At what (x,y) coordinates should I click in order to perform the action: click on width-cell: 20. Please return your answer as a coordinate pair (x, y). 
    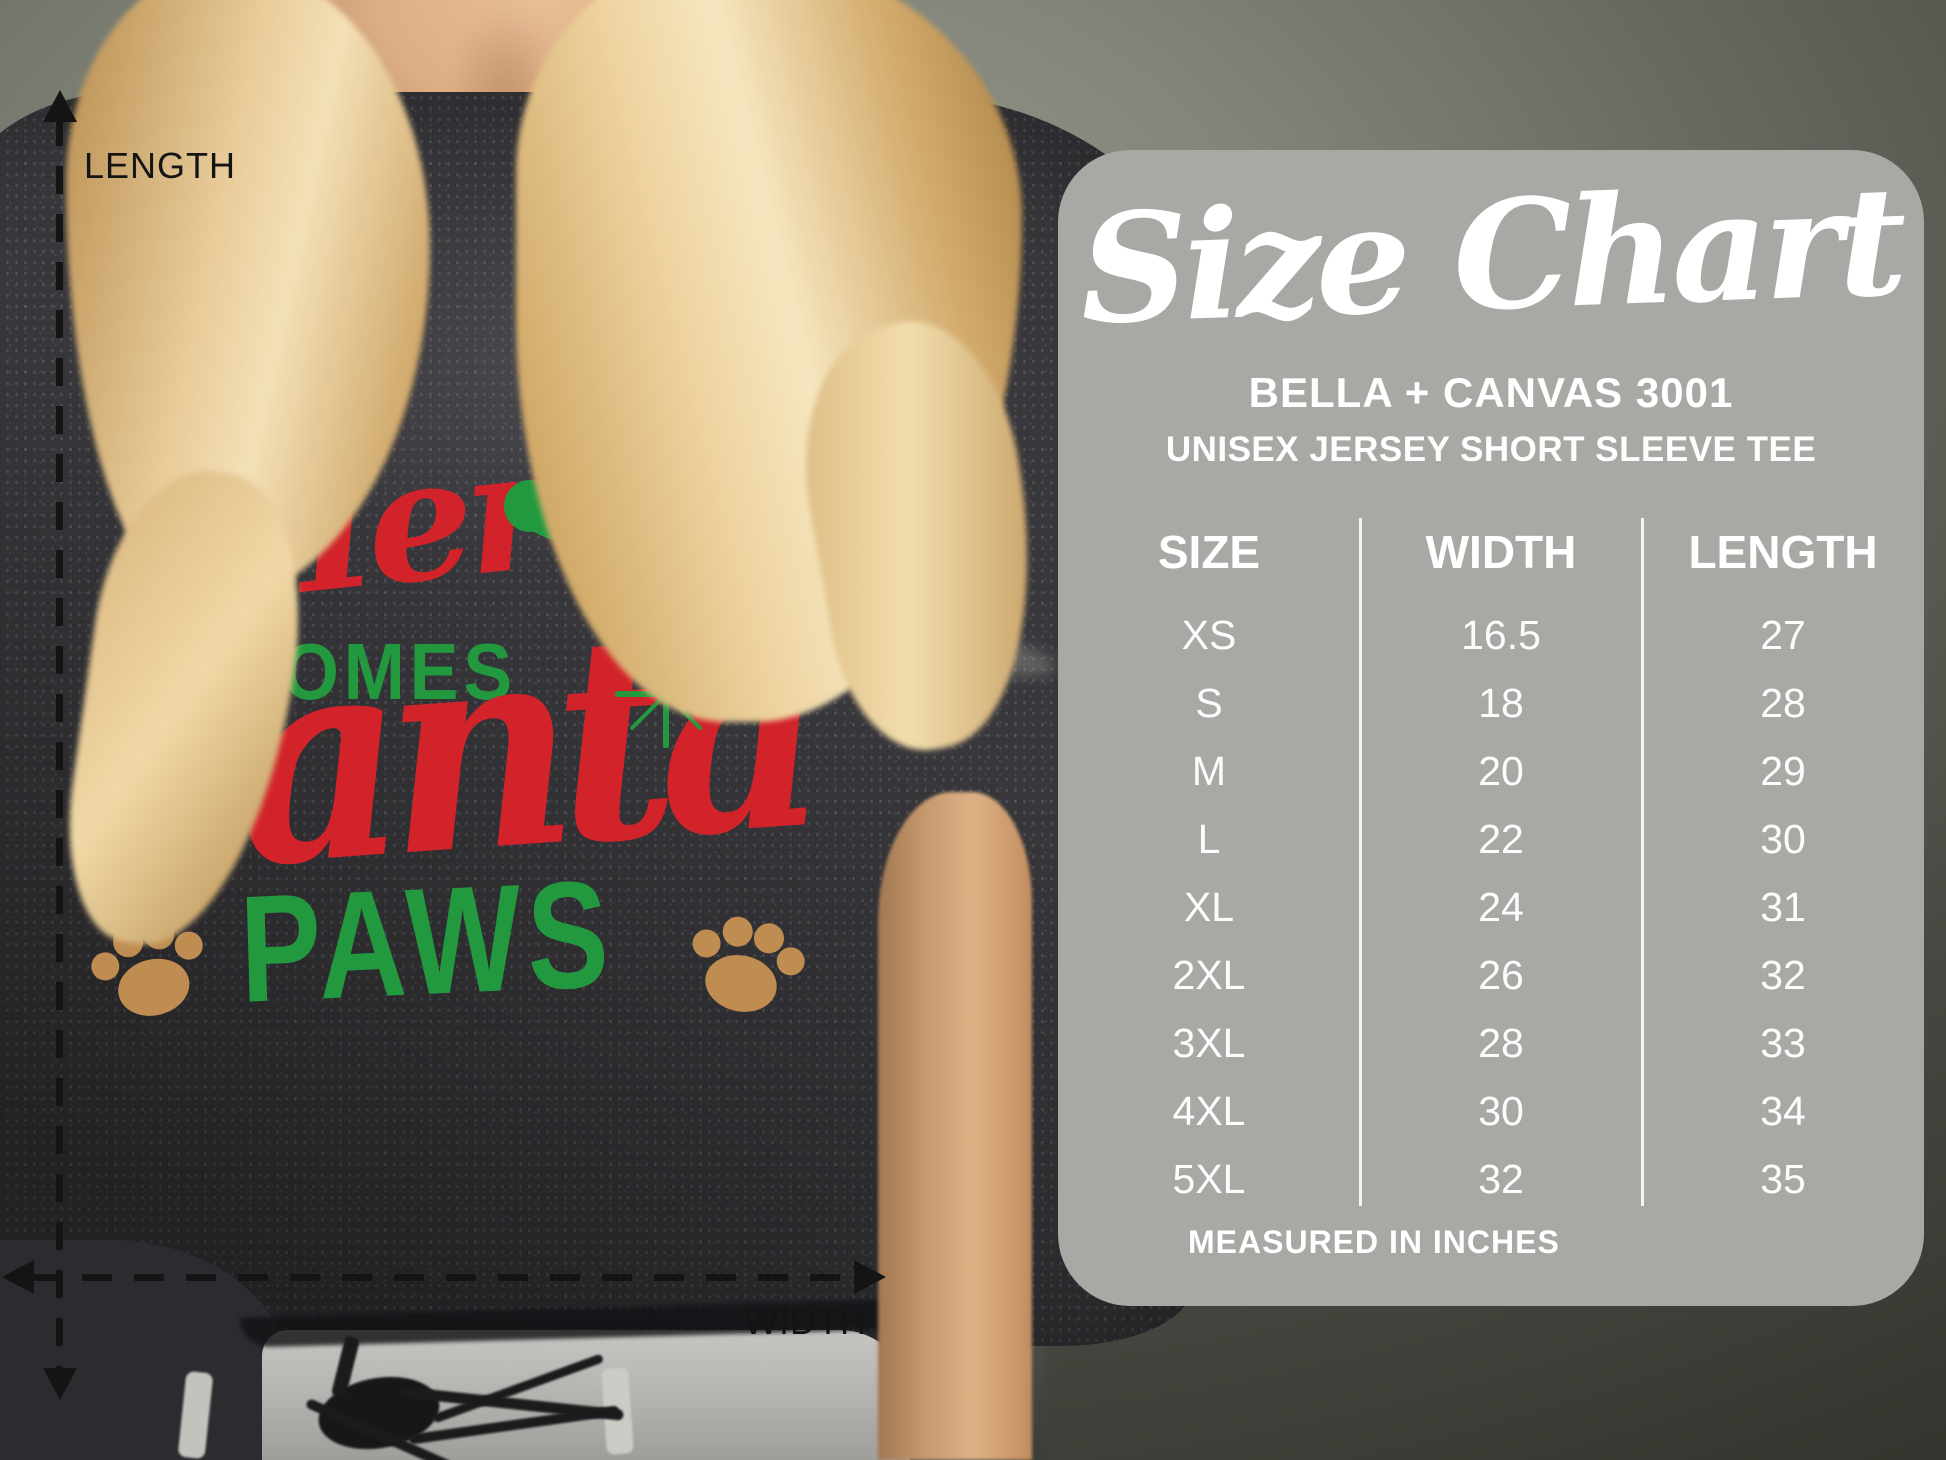
    Looking at the image, I should click on (1501, 771).